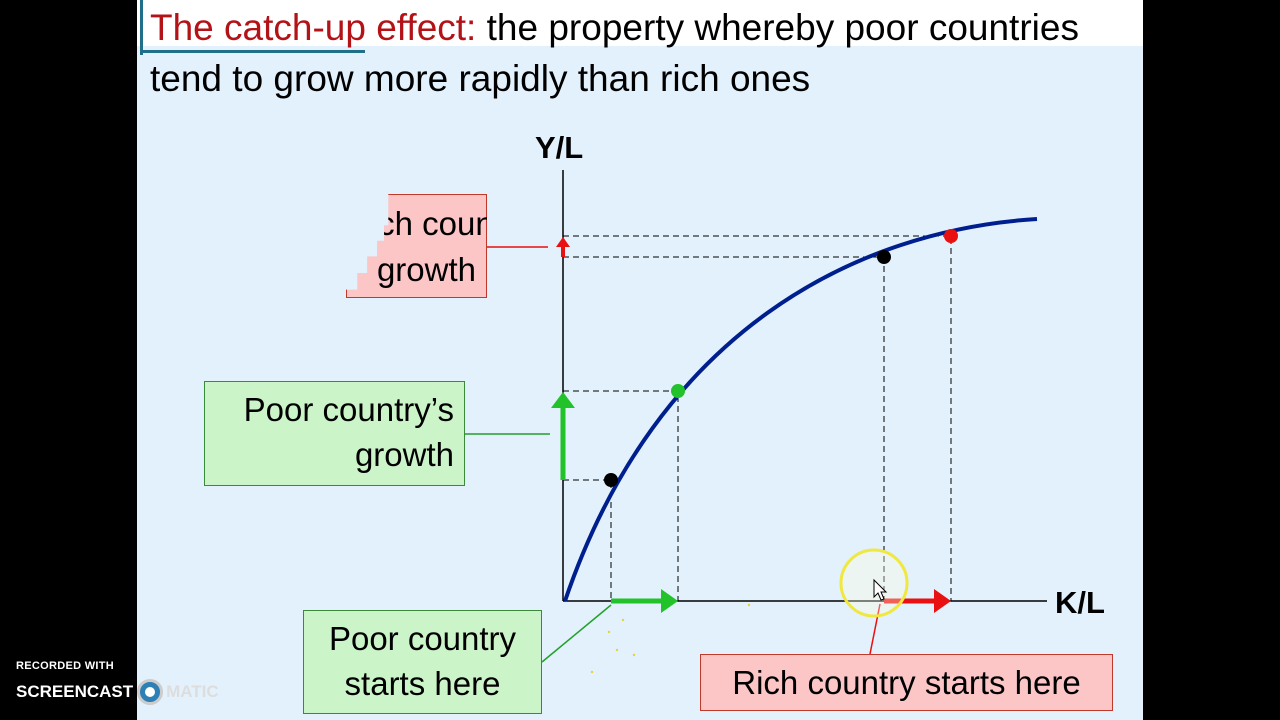 The width and height of the screenshot is (1280, 720). I want to click on y-axis-label: Y/L, so click(559, 147).